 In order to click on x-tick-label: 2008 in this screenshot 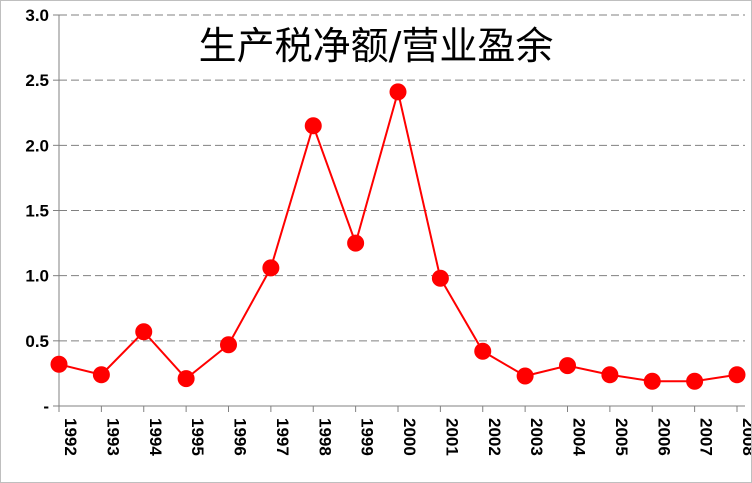, I will do `click(745, 437)`.